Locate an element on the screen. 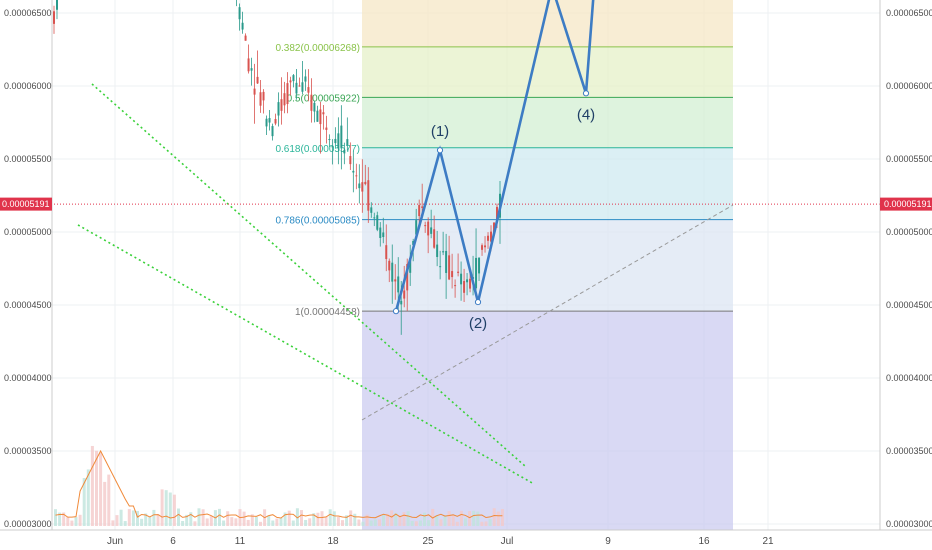 The image size is (932, 550). svg-text: 0.00005191 is located at coordinates (26, 204).